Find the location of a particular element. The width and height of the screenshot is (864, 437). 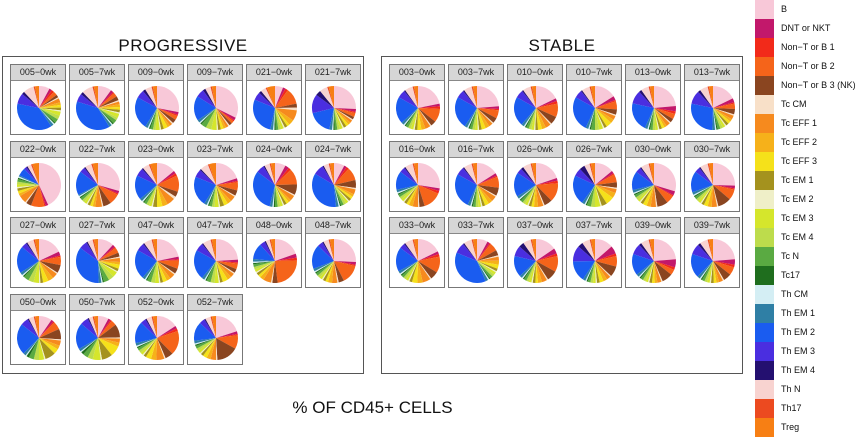

legend-item: Non−T or B 2 is located at coordinates (809, 66).